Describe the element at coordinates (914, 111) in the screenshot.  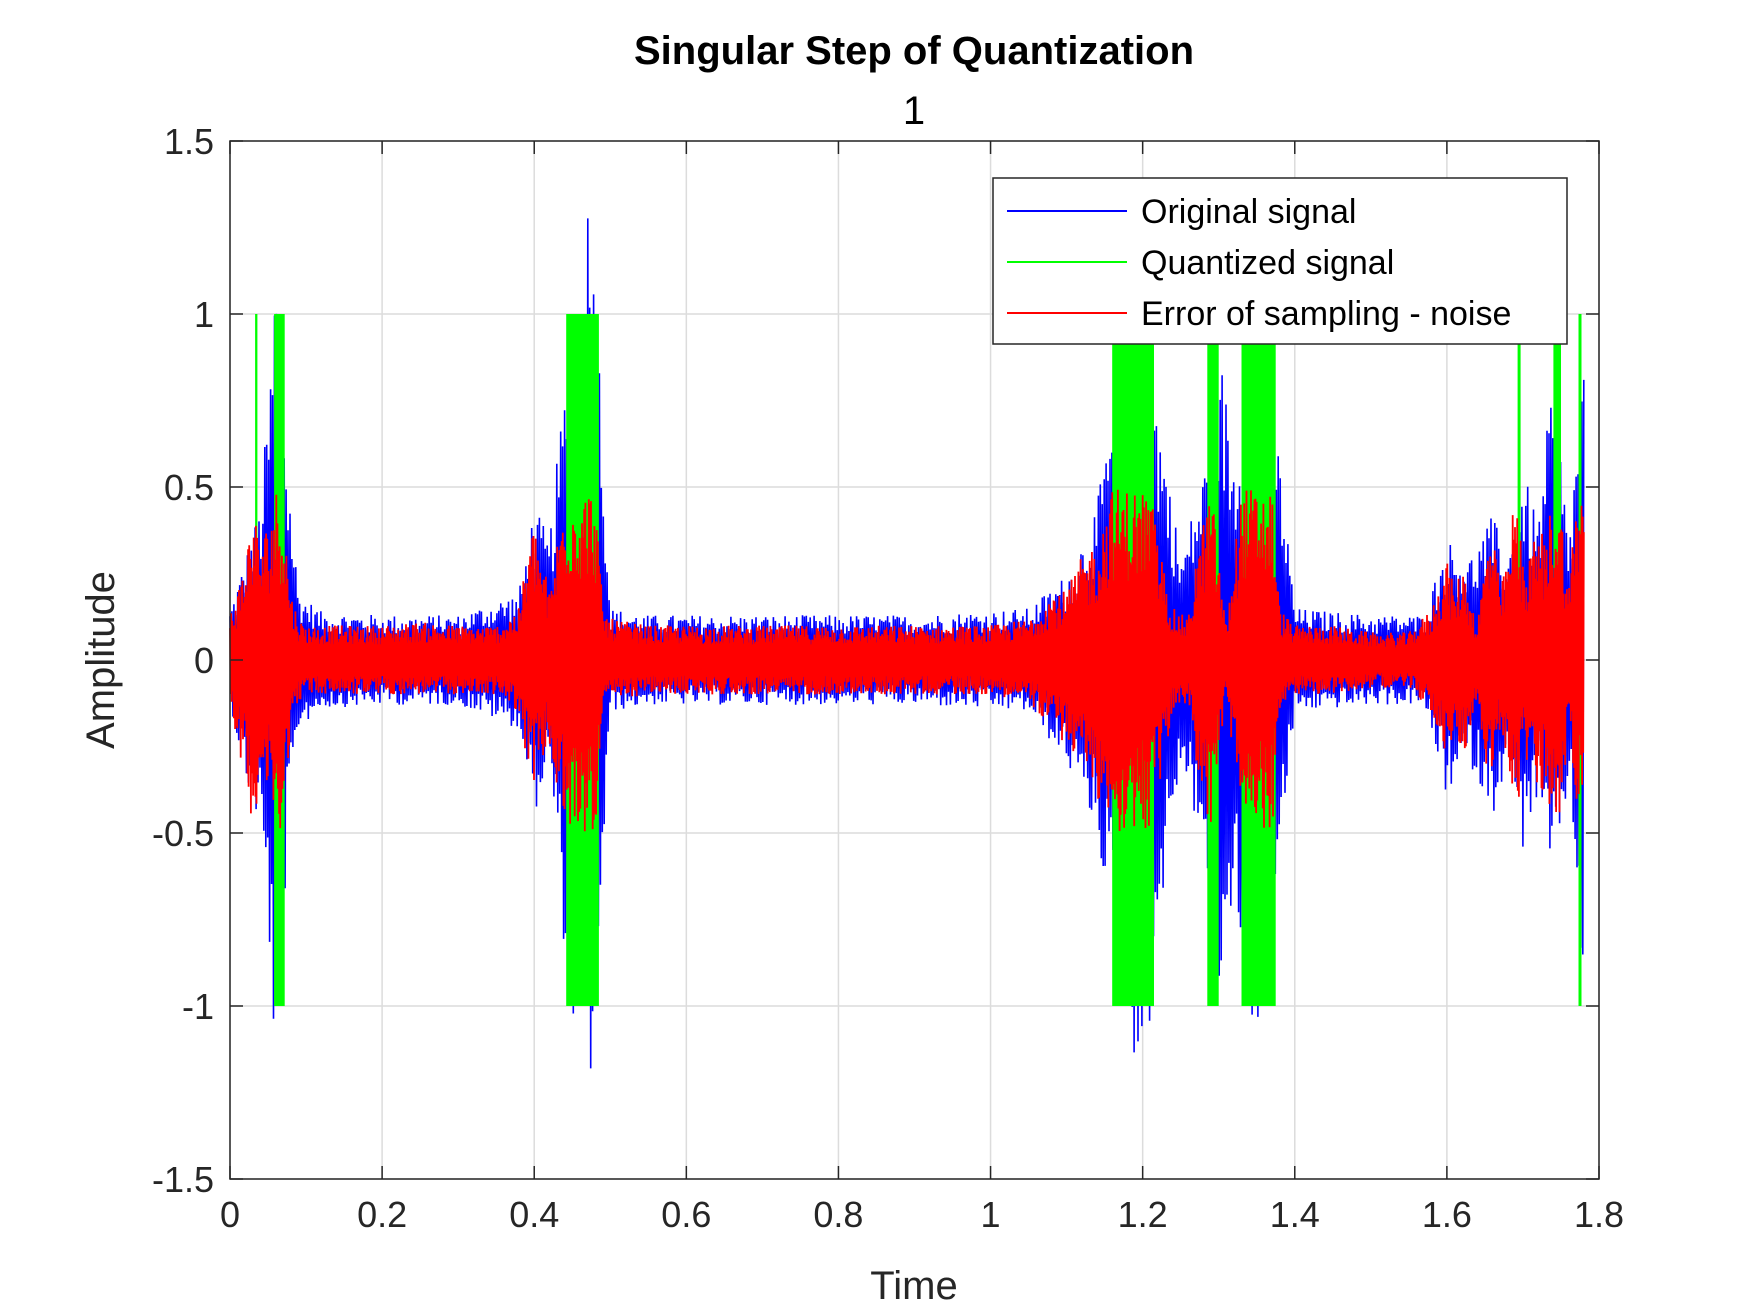
I see `chart-subtitle: 1` at that location.